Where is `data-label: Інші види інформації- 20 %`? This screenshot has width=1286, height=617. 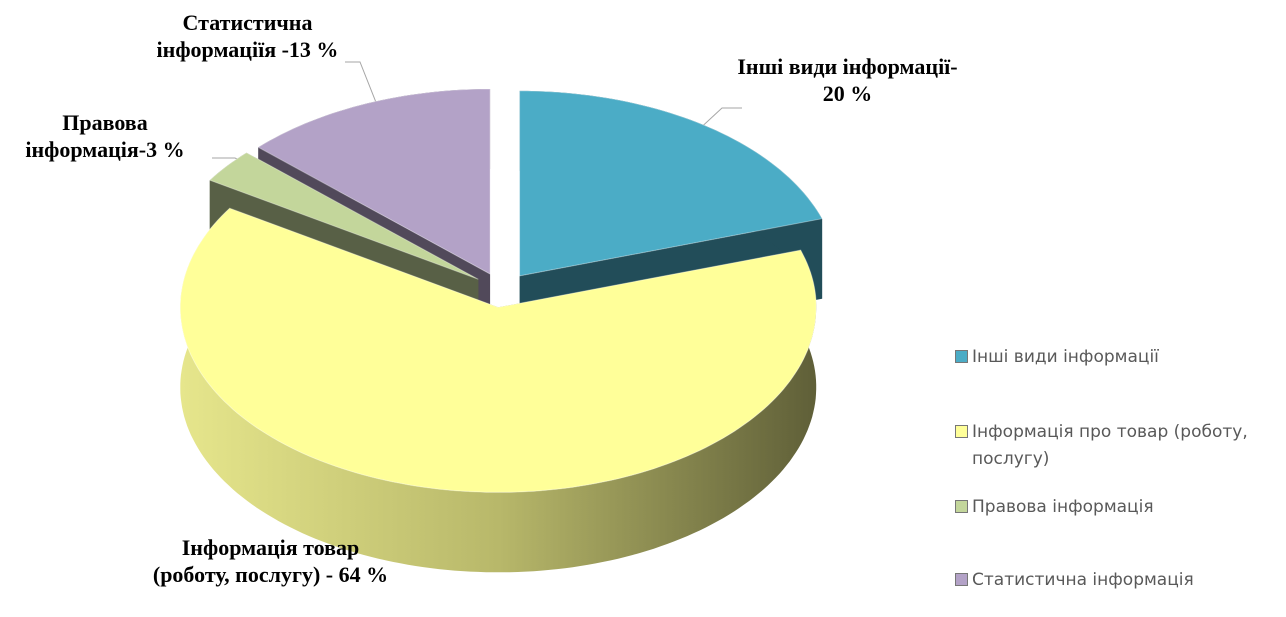
data-label: Інші види інформації- 20 % is located at coordinates (847, 80).